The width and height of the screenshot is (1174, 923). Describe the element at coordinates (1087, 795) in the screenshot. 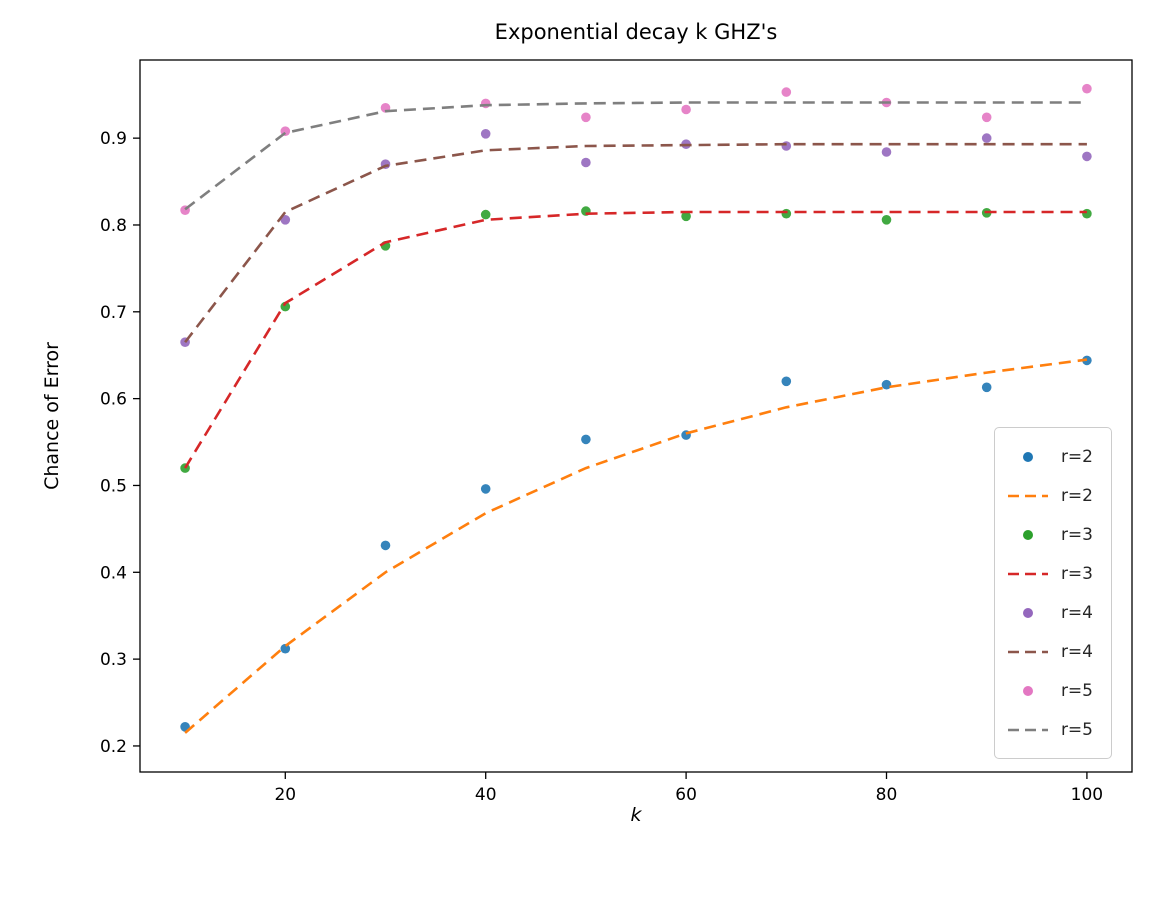

I see `x-tick-label: 100` at that location.